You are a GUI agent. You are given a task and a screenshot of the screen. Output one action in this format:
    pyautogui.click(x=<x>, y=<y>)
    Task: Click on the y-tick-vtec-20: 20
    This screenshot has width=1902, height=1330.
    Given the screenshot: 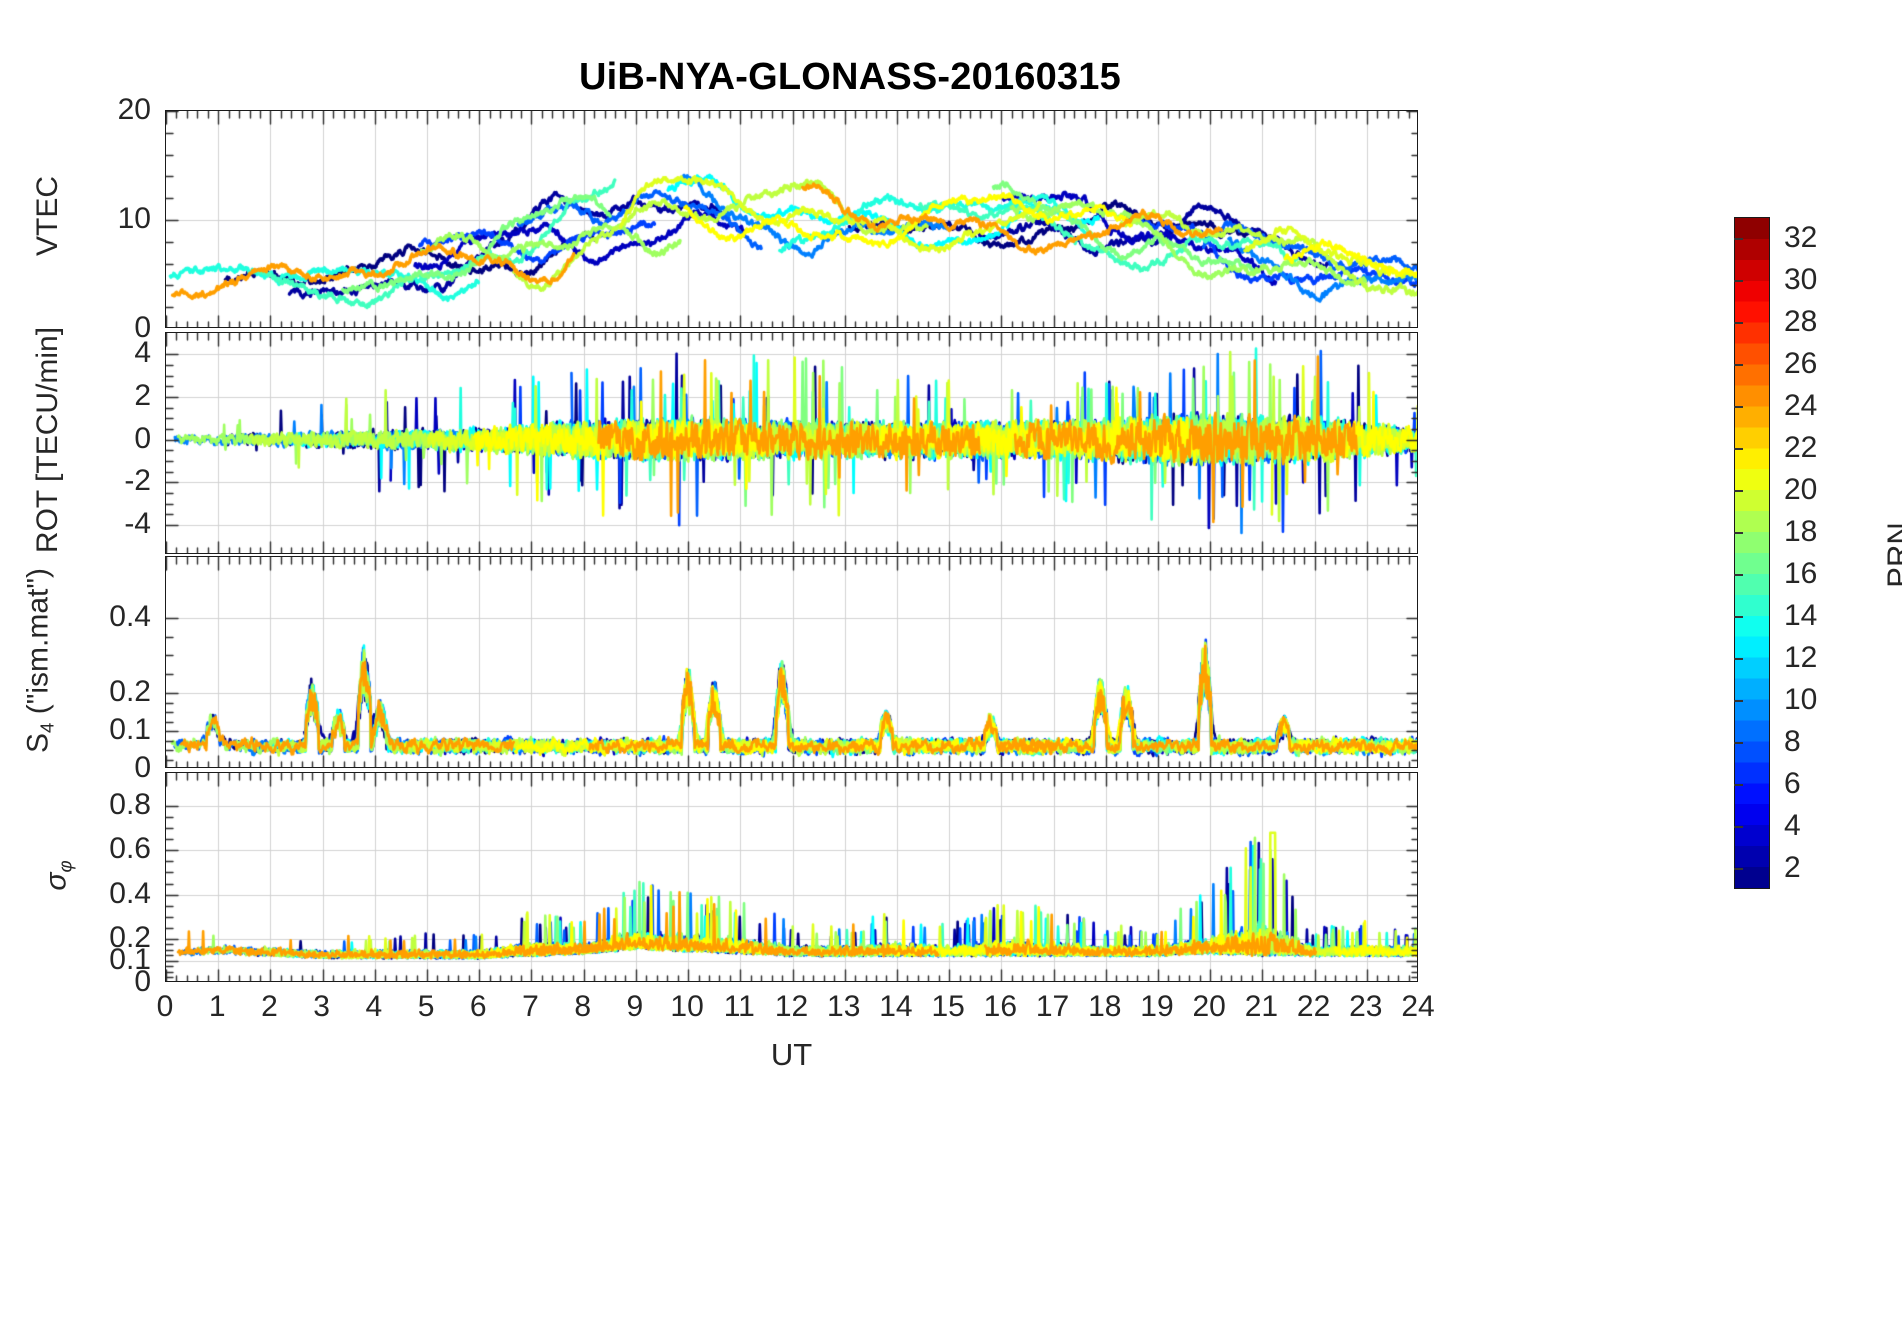 What is the action you would take?
    pyautogui.click(x=134, y=109)
    